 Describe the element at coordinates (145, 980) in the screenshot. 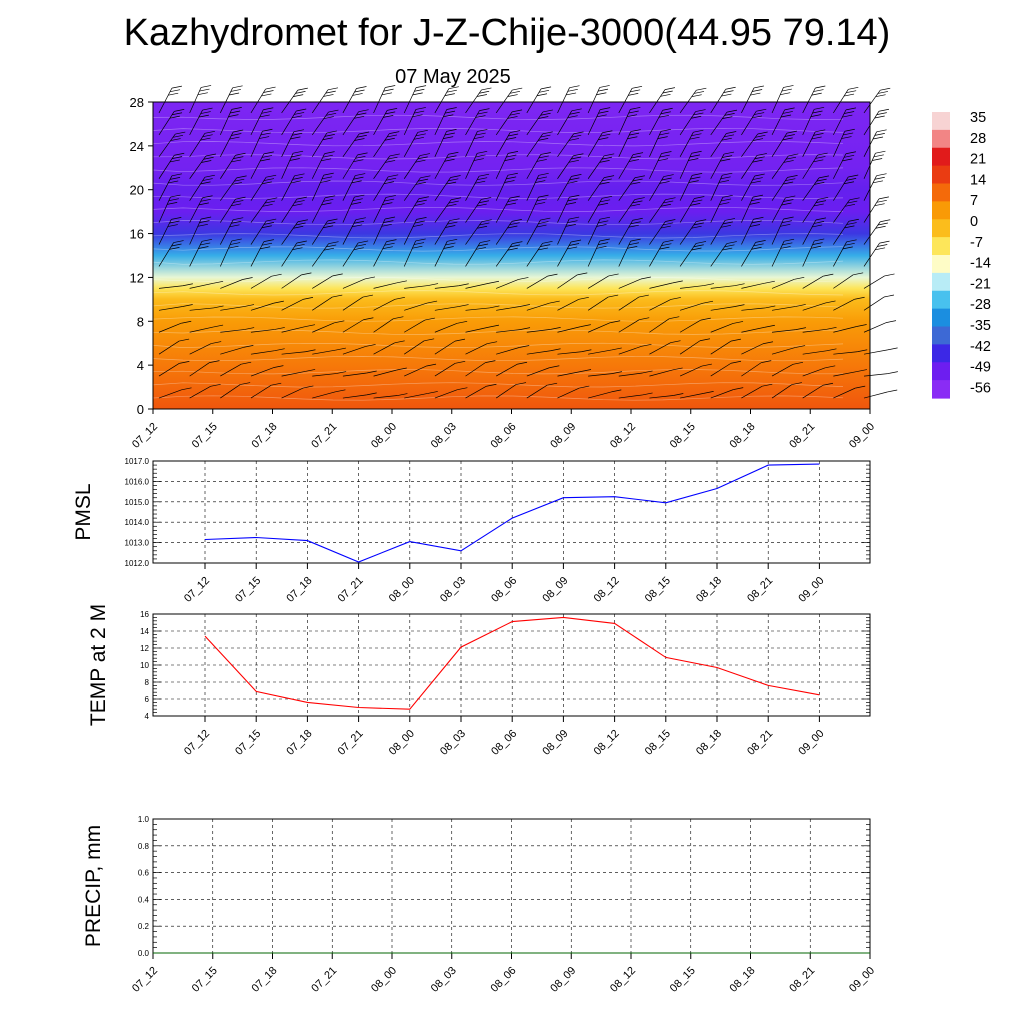

I see `precip-xtick-label: 07_12` at that location.